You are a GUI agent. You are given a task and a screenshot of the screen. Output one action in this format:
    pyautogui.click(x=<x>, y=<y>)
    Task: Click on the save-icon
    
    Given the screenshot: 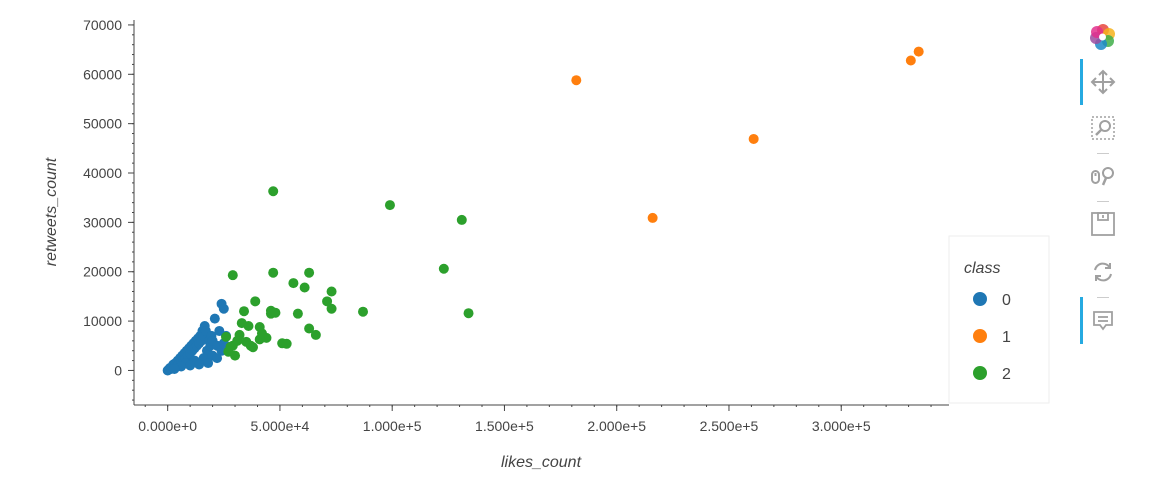 What is the action you would take?
    pyautogui.click(x=1103, y=224)
    